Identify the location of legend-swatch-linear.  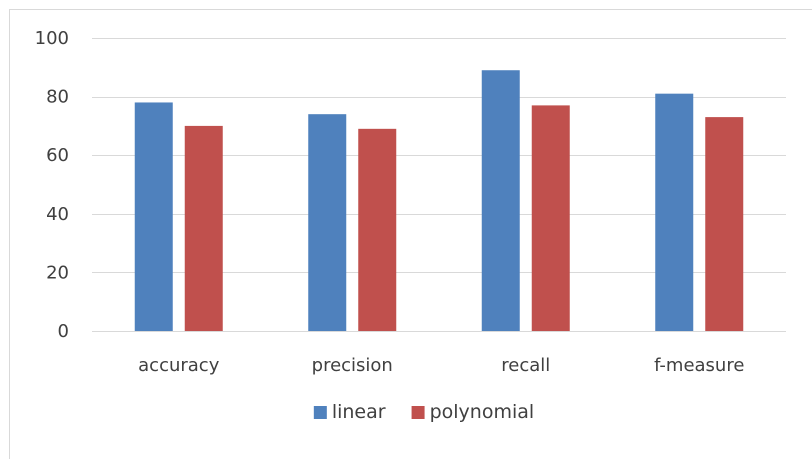
(320, 412).